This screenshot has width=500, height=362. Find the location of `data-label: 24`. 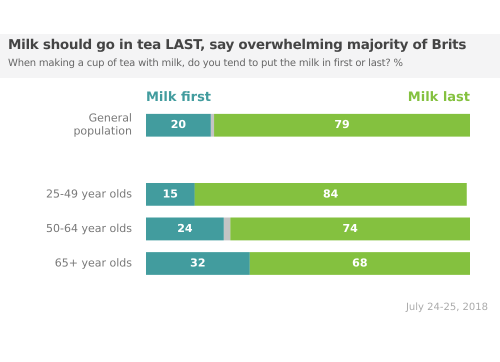

data-label: 24 is located at coordinates (185, 228).